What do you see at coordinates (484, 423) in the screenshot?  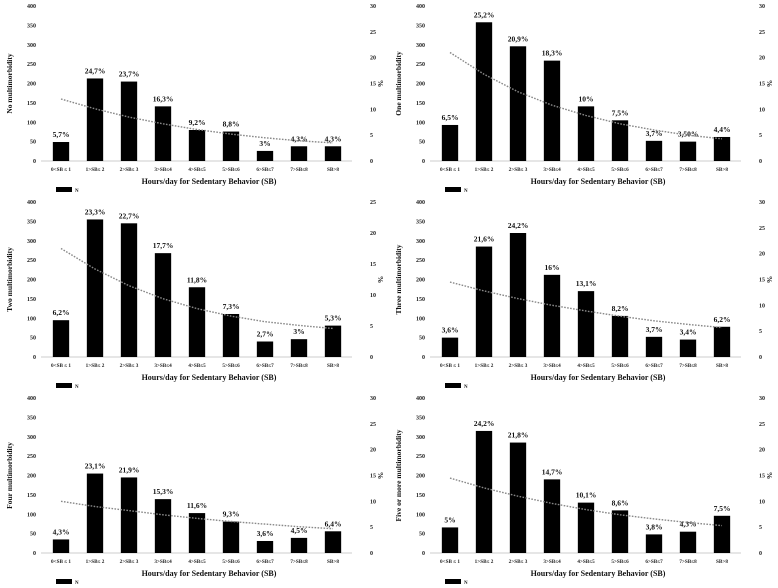 I see `bar-data-label: 24,2%` at bounding box center [484, 423].